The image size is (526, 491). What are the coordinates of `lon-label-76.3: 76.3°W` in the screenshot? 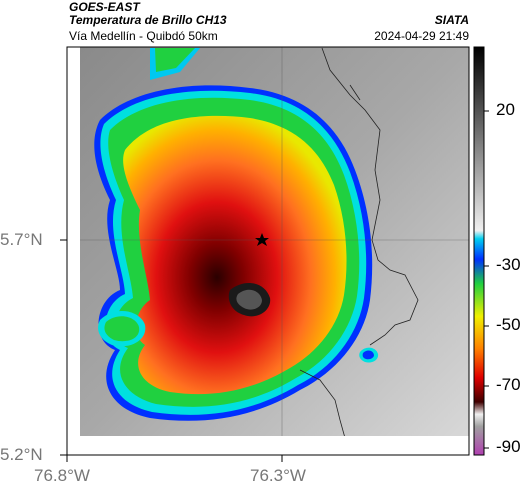 It's located at (278, 475).